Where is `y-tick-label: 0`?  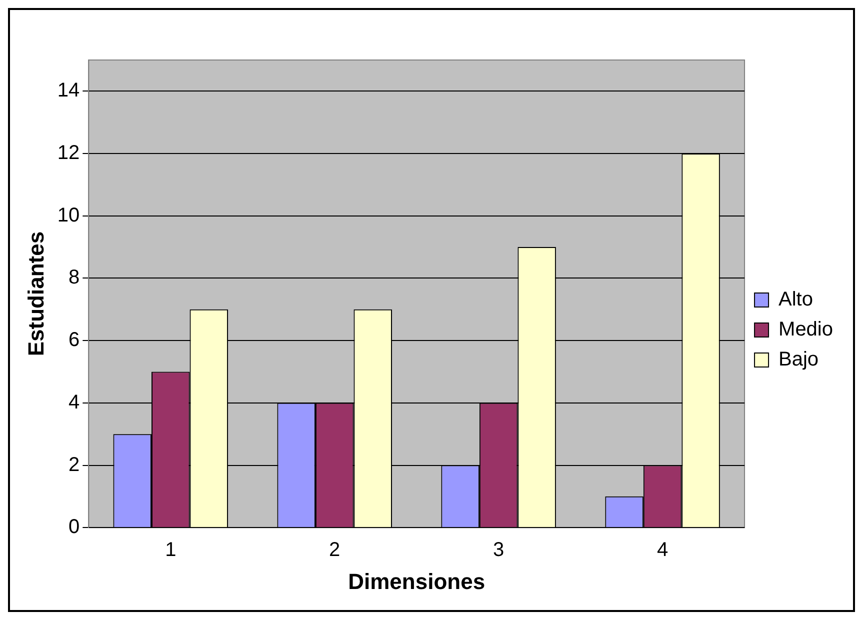
y-tick-label: 0 is located at coordinates (74, 527).